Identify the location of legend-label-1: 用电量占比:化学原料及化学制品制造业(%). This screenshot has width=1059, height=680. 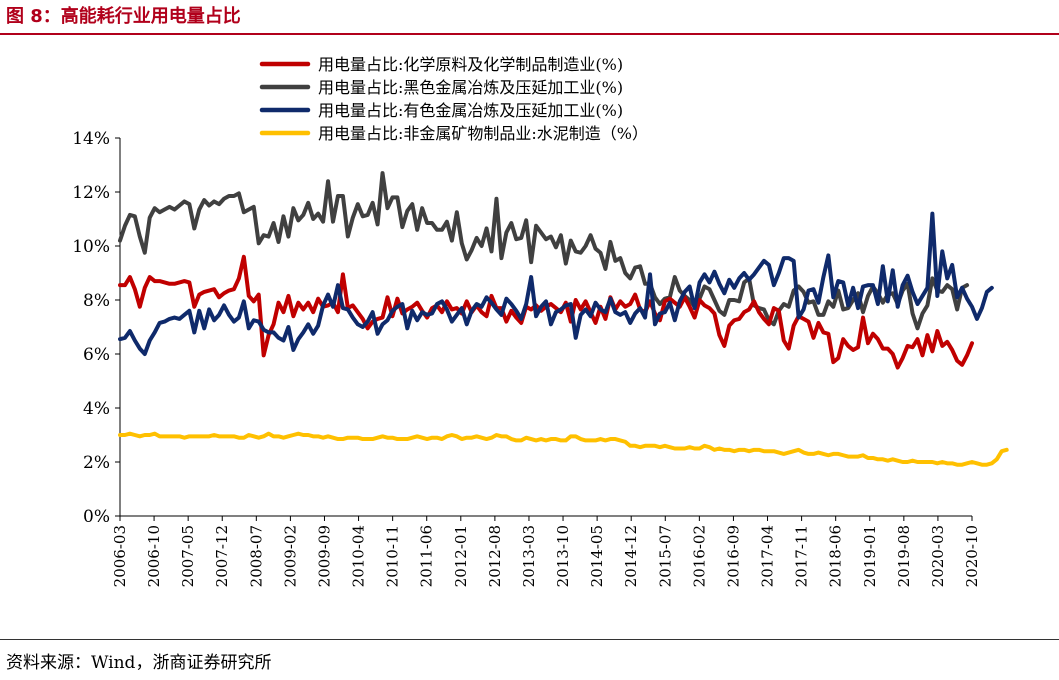
(470, 64).